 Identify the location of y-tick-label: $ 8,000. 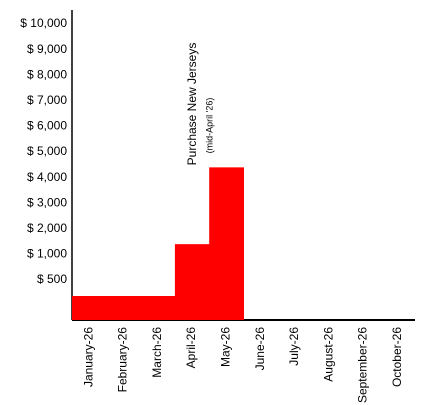
(47, 74).